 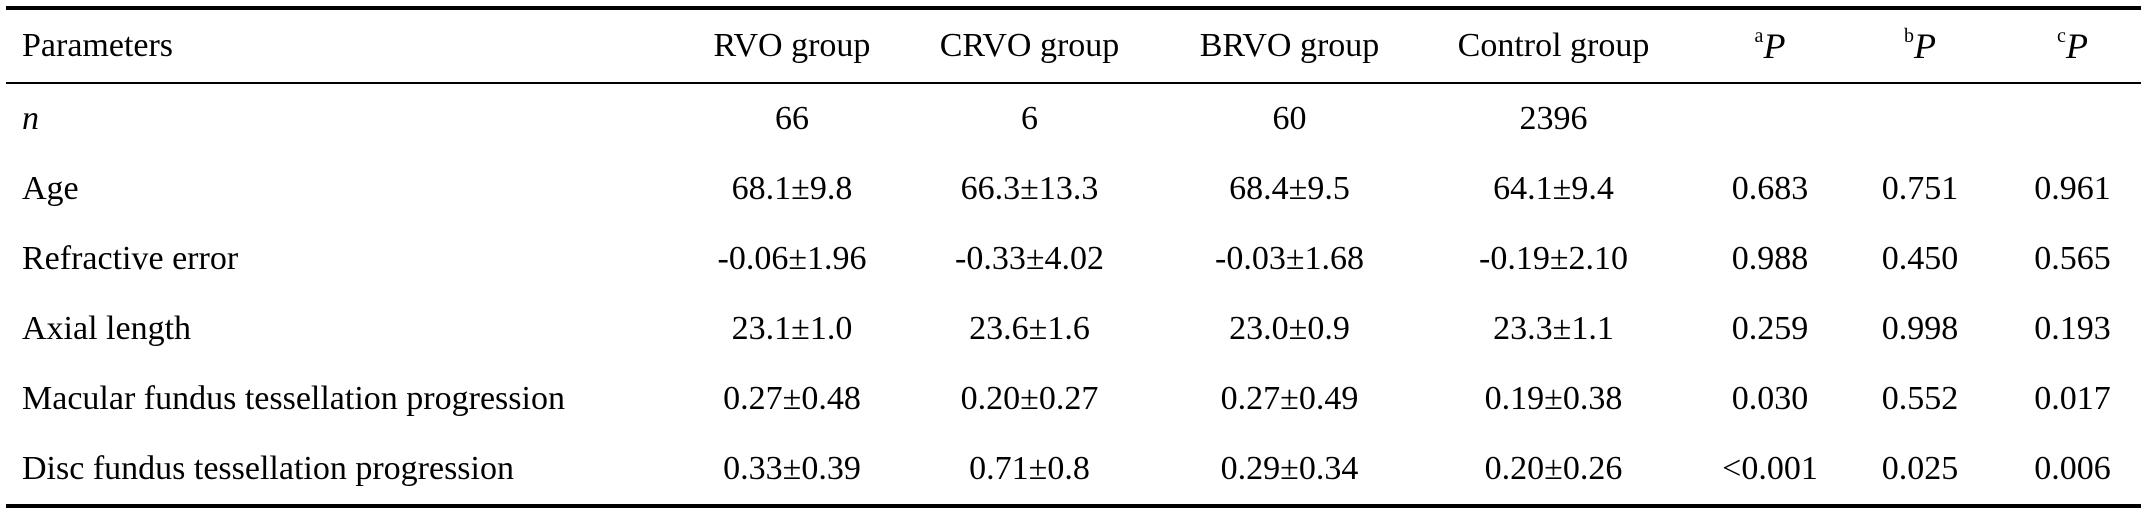 I want to click on cell-p-c: 0.193, so click(x=2072, y=328).